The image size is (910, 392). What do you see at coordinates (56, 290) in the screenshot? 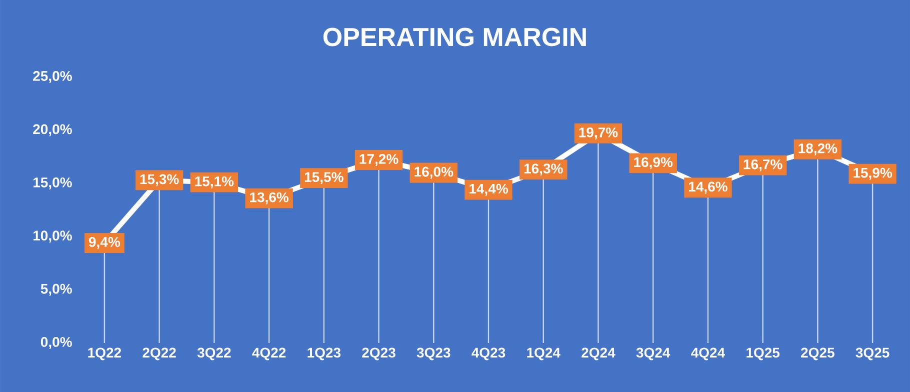
I see `y-tick-label: 5,0%` at bounding box center [56, 290].